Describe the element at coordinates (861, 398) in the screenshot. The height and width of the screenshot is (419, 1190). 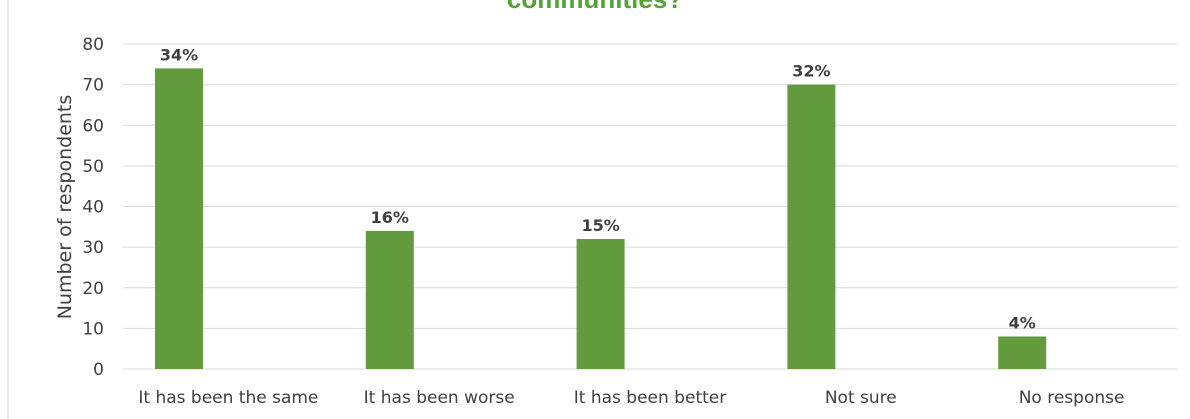
I see `x-category-label: Not sure` at that location.